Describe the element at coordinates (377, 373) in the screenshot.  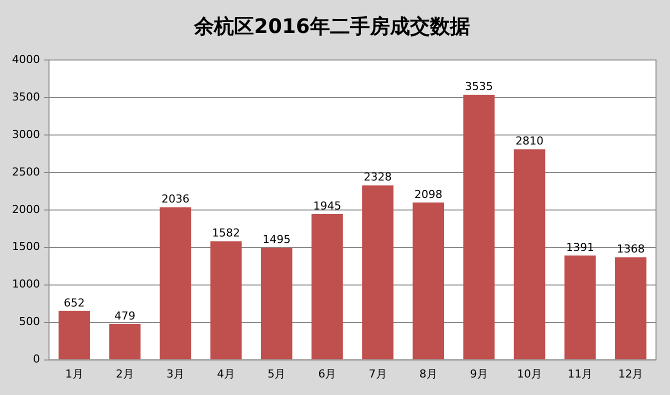
I see `x-tick-label: 7月` at that location.